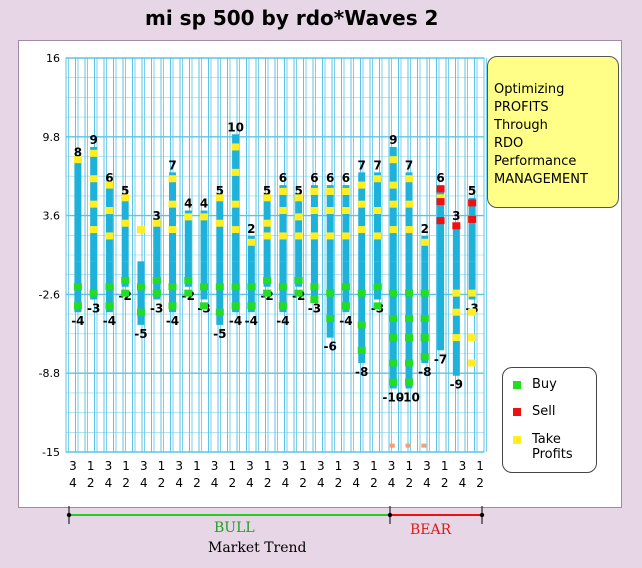 The image size is (642, 568). I want to click on bar-label-bottom: -5, so click(219, 334).